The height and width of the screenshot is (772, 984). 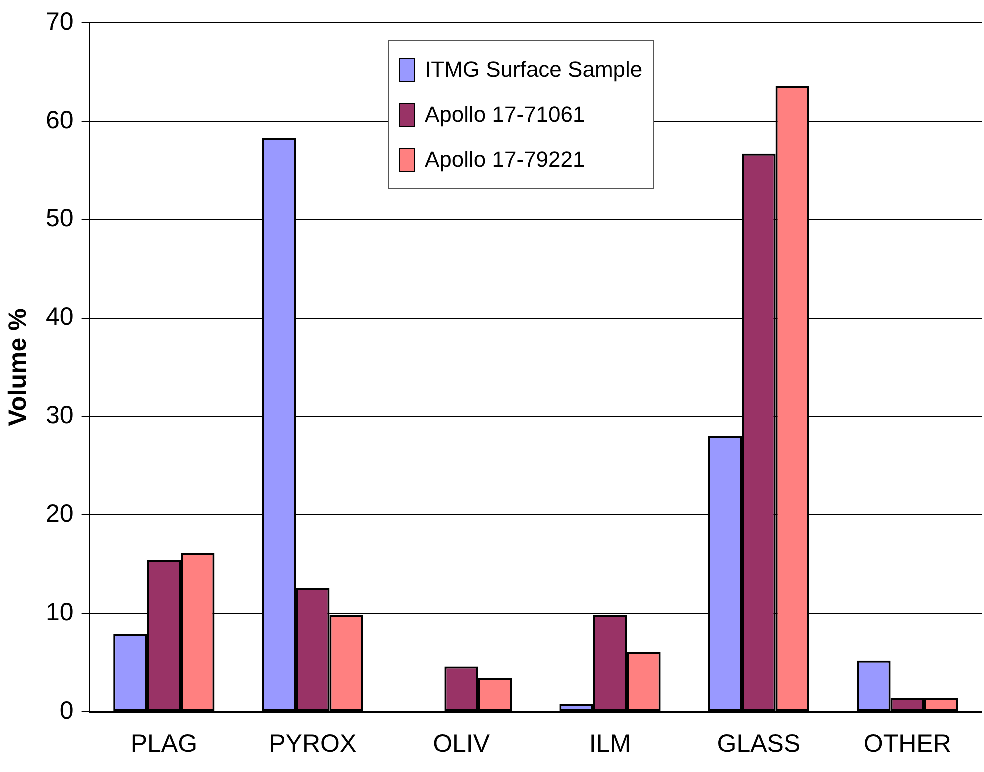 What do you see at coordinates (60, 416) in the screenshot?
I see `y-tick-label: 30` at bounding box center [60, 416].